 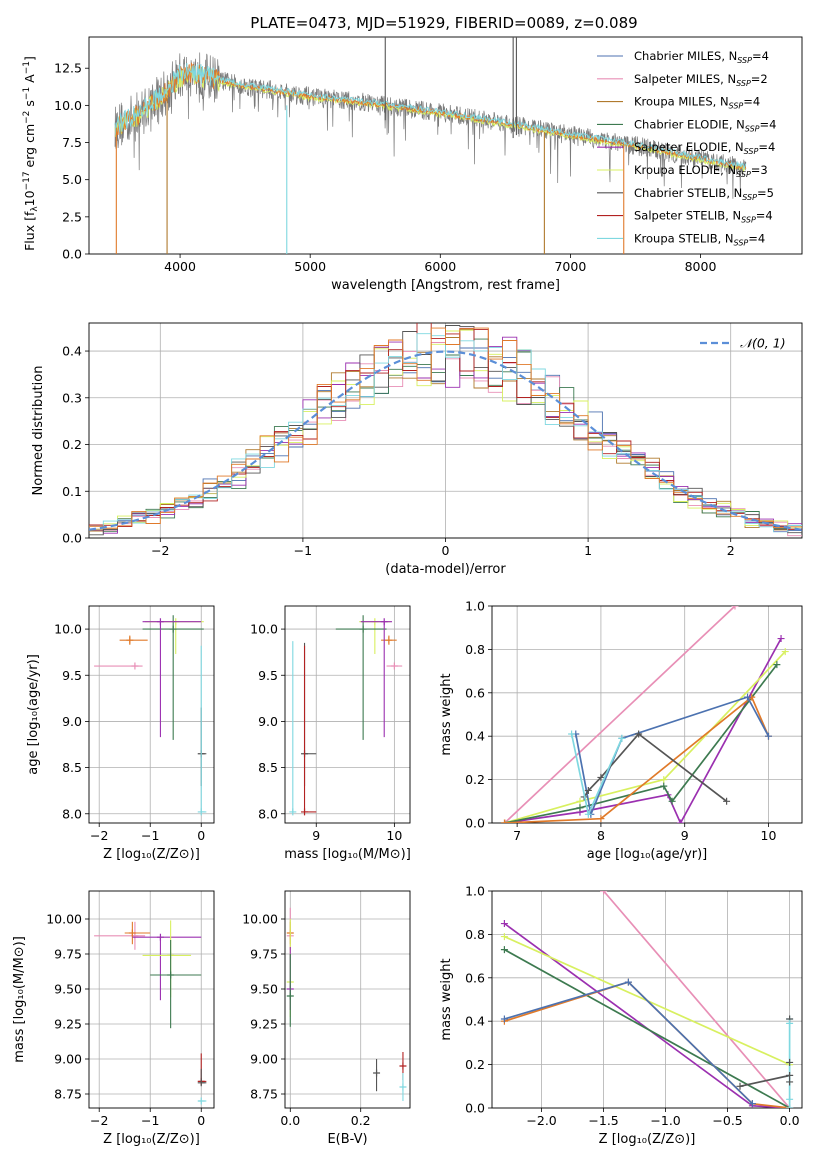 I want to click on legend-entry: Kroupa STELIB, NSSP=4, so click(x=699, y=239).